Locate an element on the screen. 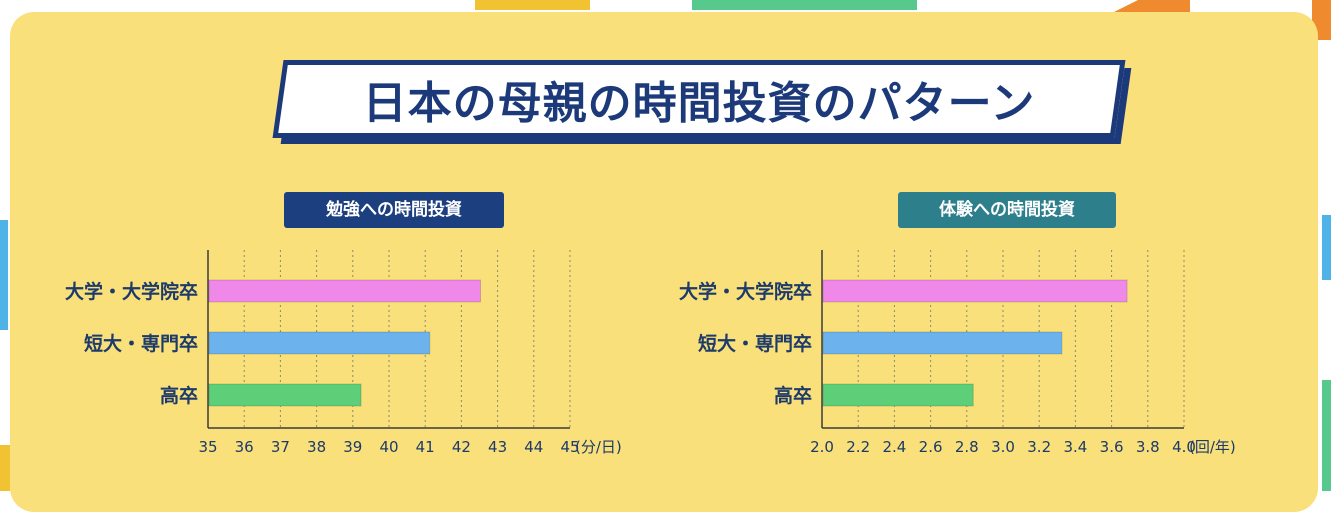  experience-category-label: 高卒 is located at coordinates (793, 395).